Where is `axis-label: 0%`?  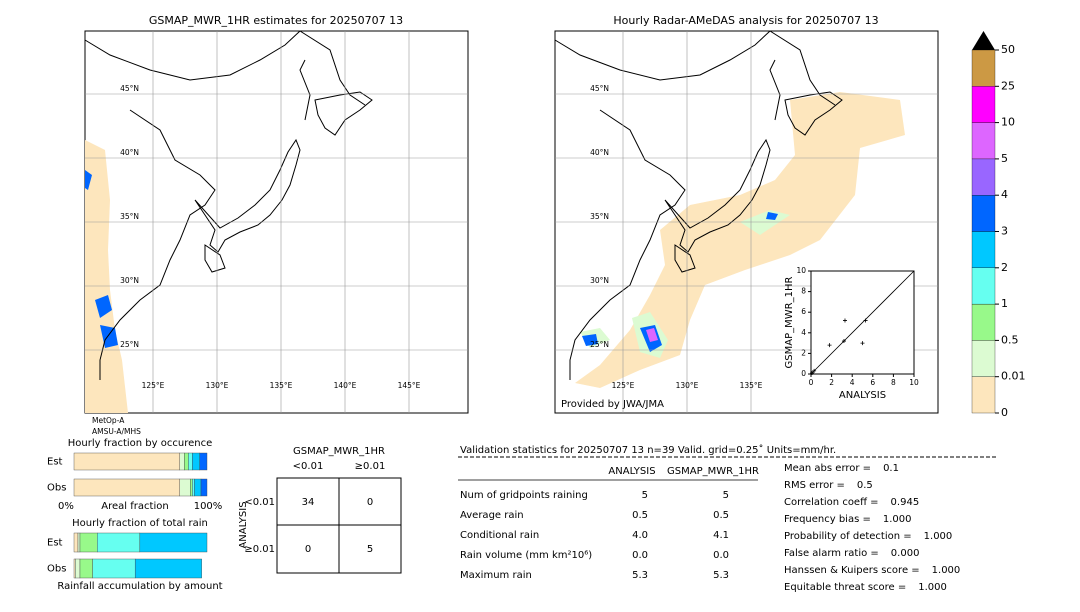 axis-label: 0% is located at coordinates (66, 506).